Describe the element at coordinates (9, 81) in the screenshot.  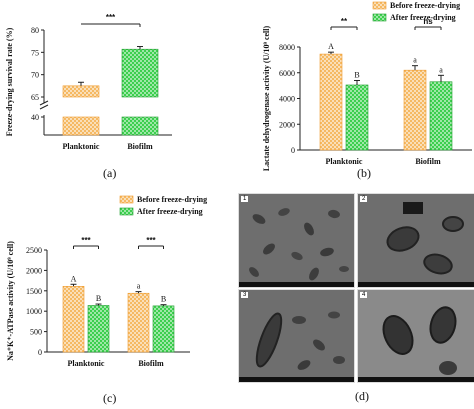
I see `y-axis-label: Freeze-drying survival rate (%)` at that location.